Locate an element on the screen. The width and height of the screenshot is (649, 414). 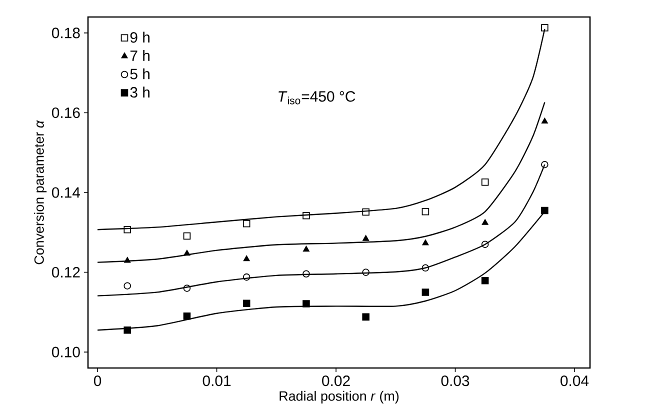
x-tick-label: 0 is located at coordinates (98, 381).